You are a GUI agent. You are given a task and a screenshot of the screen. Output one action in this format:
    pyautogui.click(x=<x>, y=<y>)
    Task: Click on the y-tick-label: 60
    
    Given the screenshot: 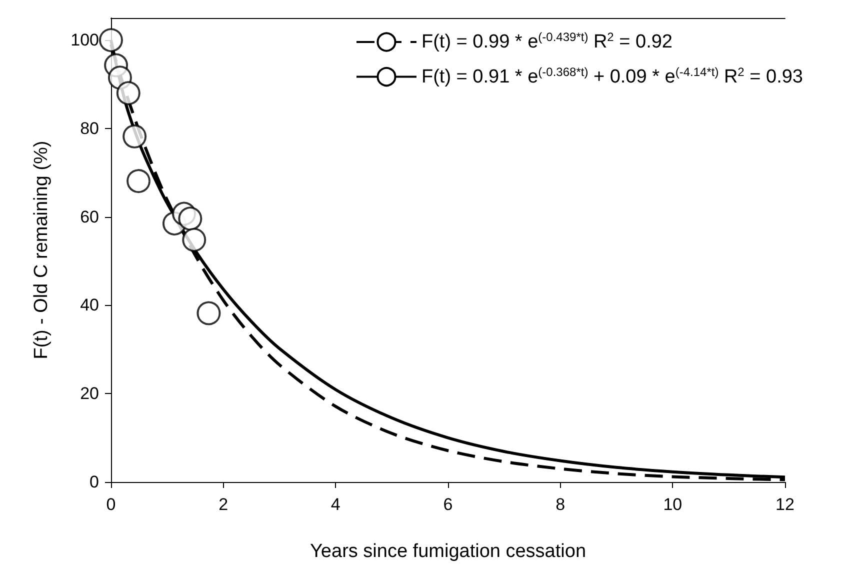 What is the action you would take?
    pyautogui.click(x=89, y=216)
    